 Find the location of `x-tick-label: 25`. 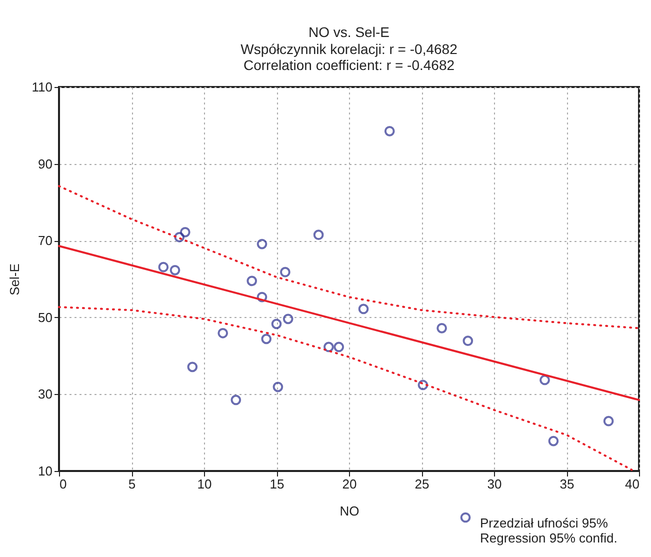

x-tick-label: 25 is located at coordinates (422, 484).